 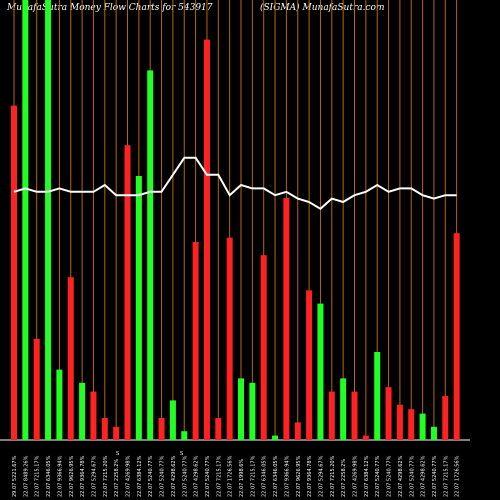 What do you see at coordinates (26, 476) in the screenshot?
I see `x-tick-label: 22.07 8489.26%` at bounding box center [26, 476].